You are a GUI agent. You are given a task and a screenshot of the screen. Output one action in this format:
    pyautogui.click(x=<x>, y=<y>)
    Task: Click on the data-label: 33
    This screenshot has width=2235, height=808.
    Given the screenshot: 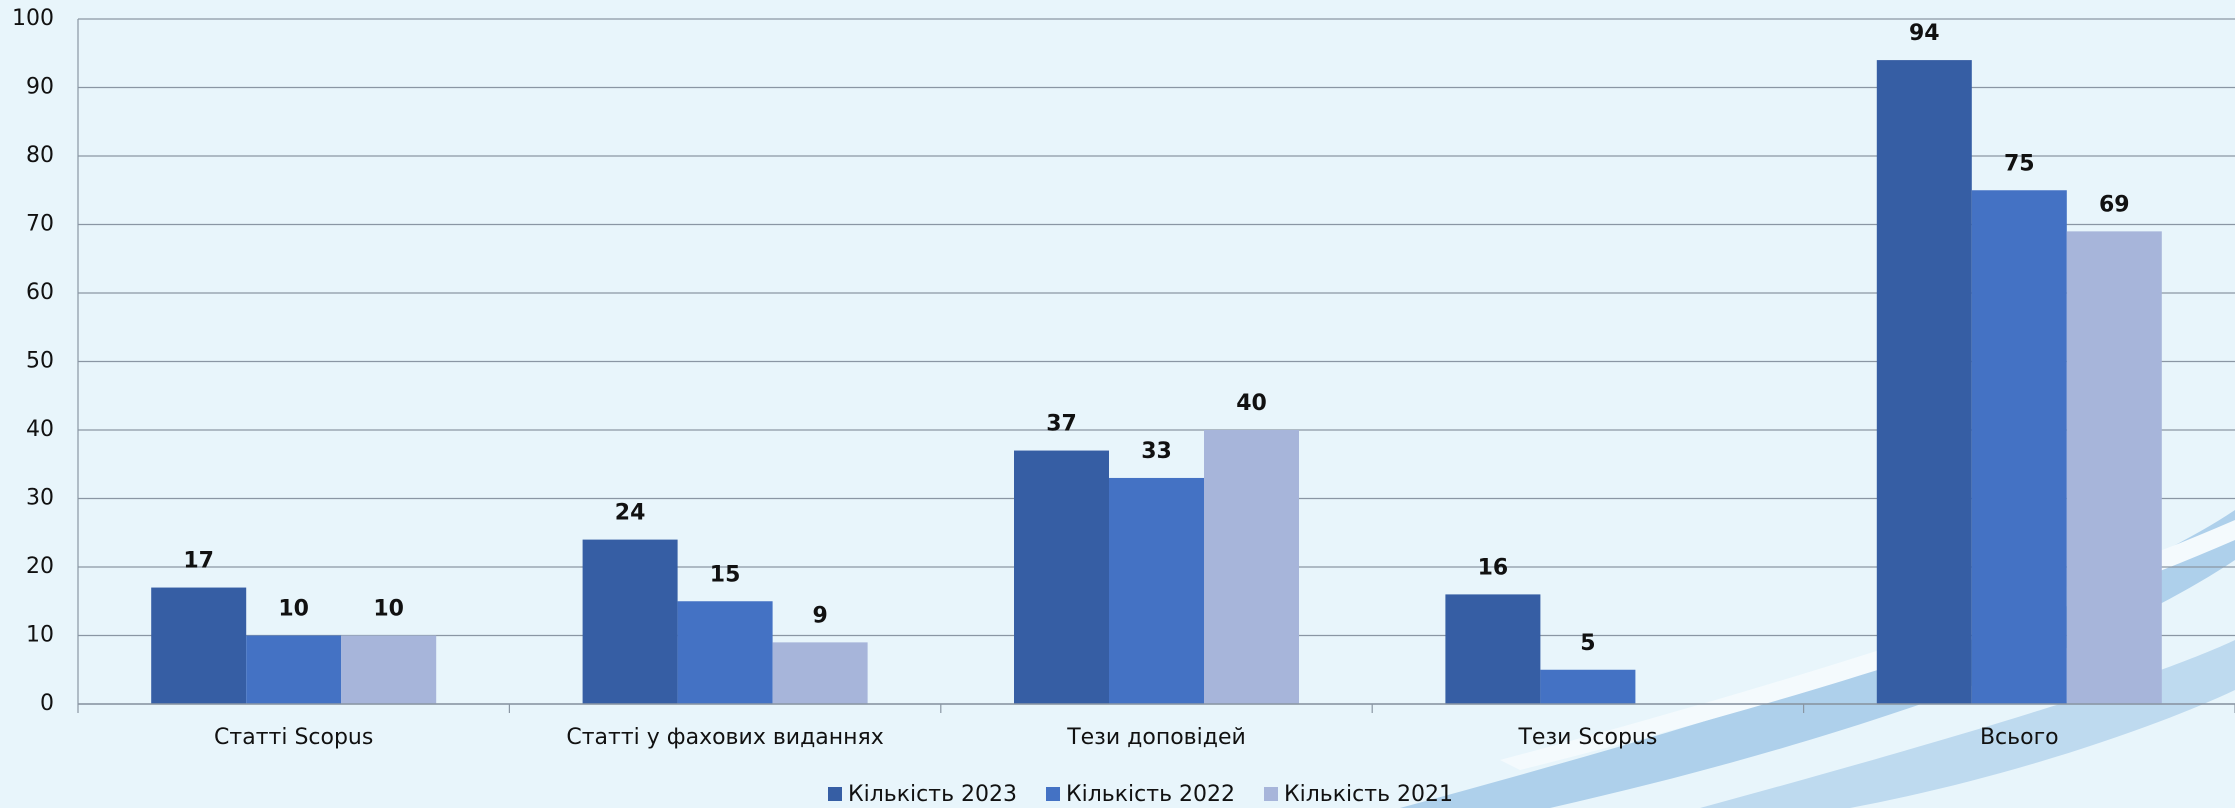 What is the action you would take?
    pyautogui.click(x=1156, y=451)
    